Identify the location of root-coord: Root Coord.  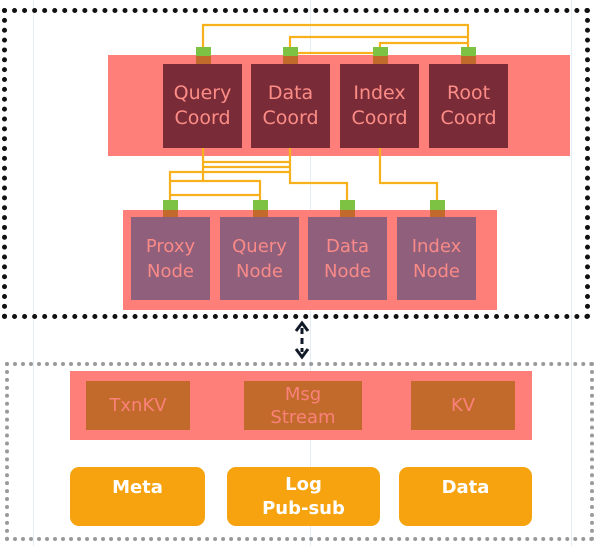
(468, 106).